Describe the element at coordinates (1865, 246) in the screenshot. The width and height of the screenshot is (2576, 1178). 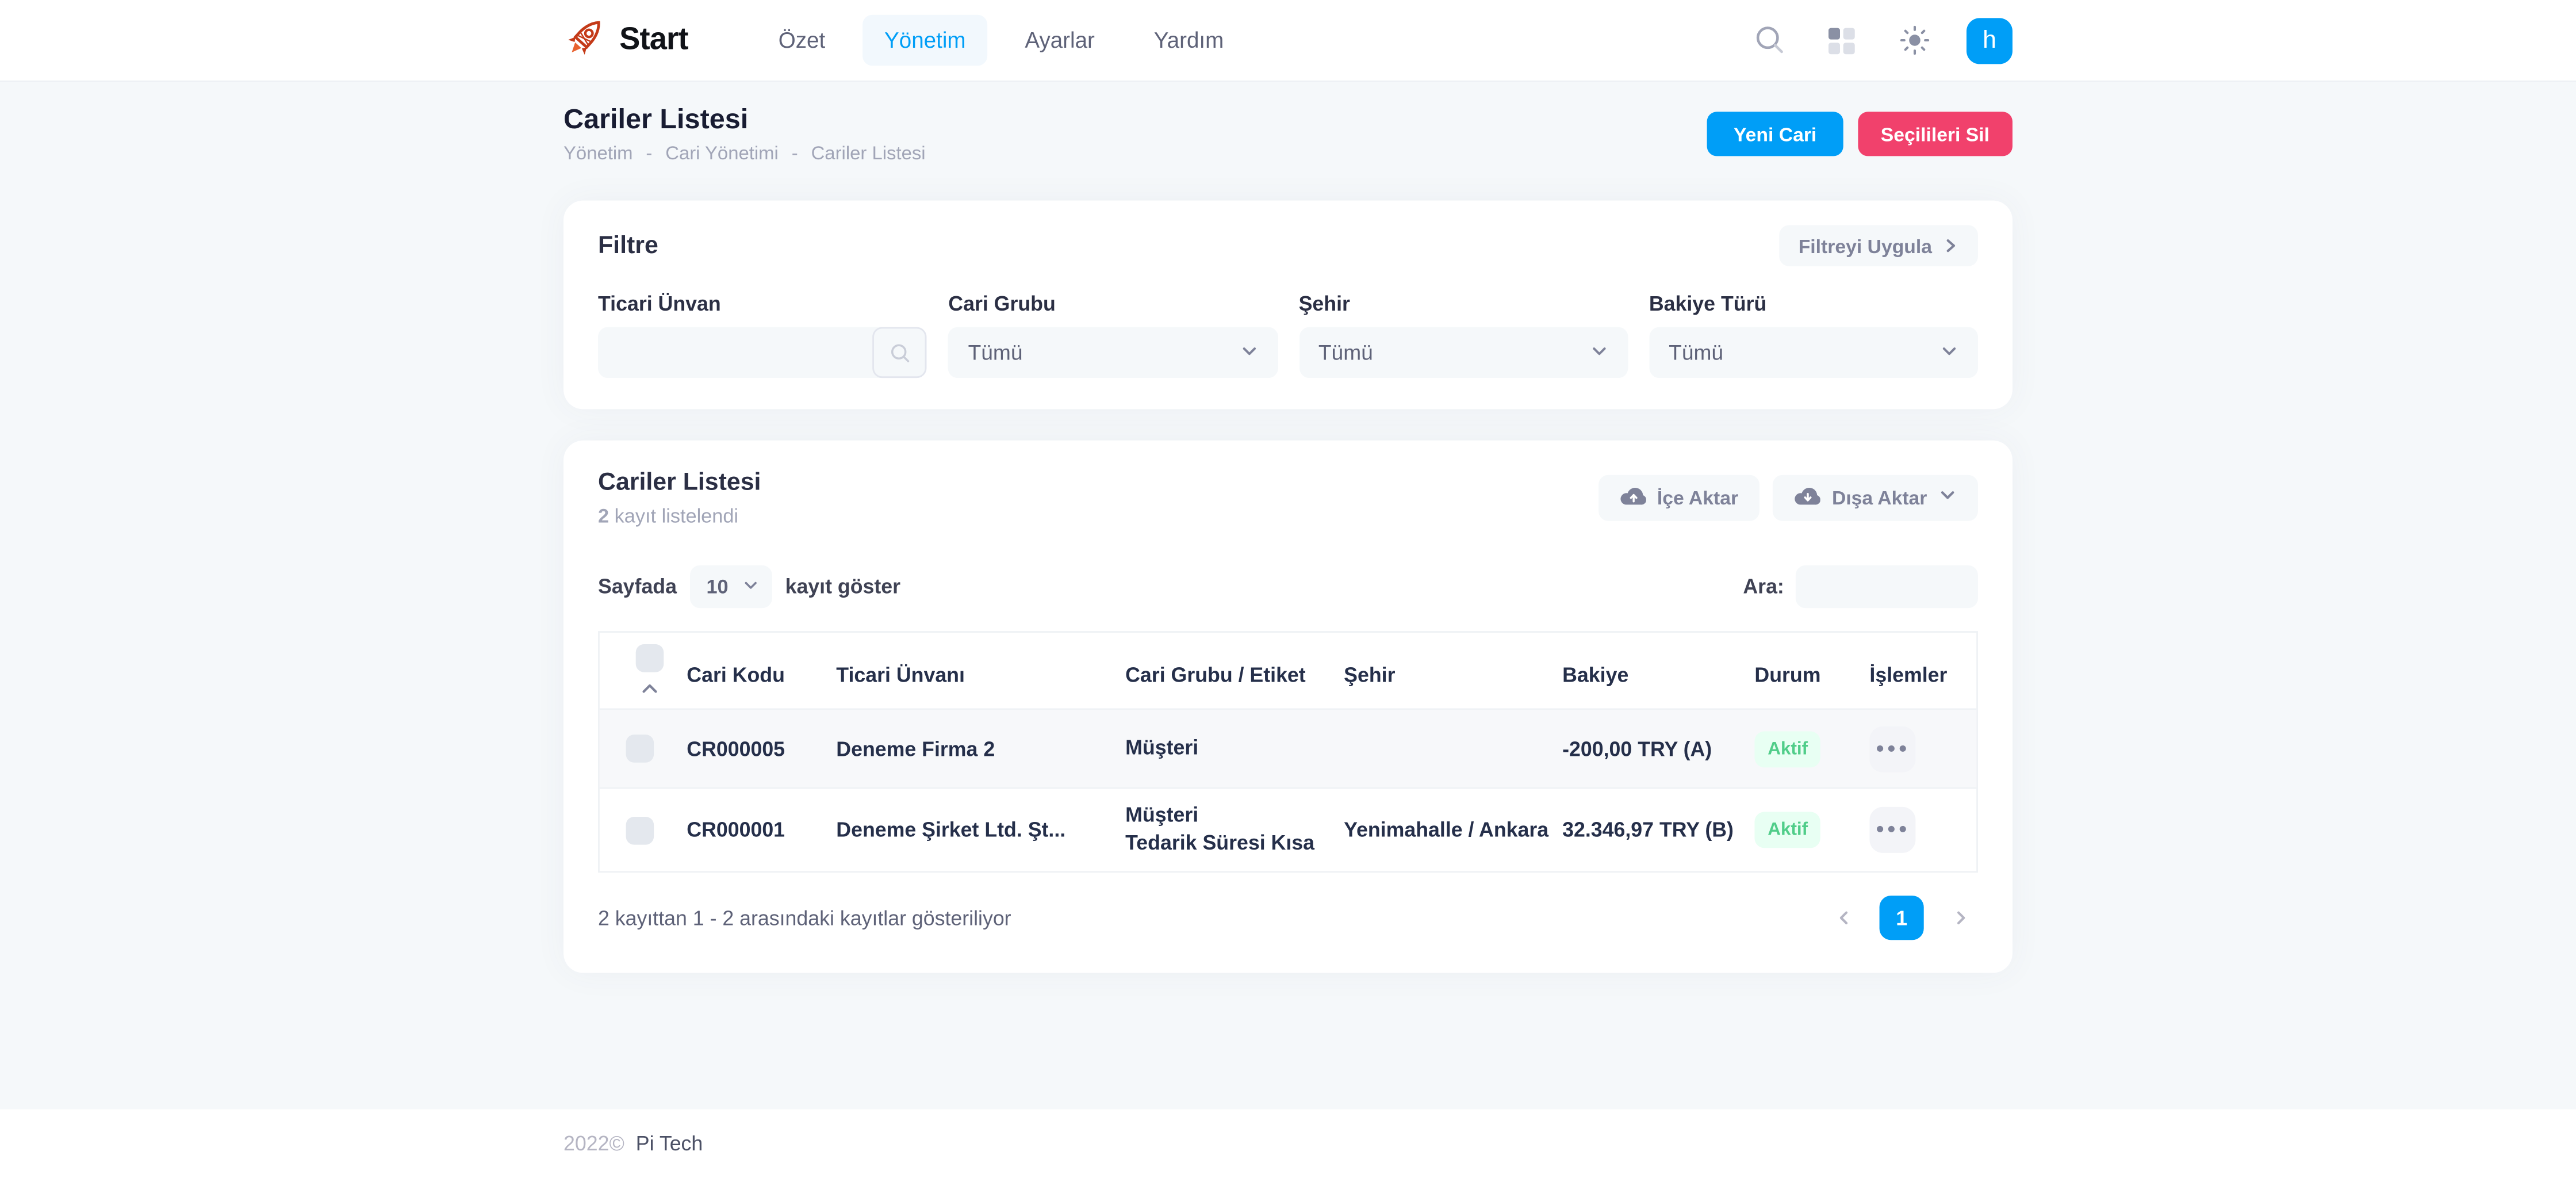
I see `apply-filter-label: Filtreyi Uygula` at that location.